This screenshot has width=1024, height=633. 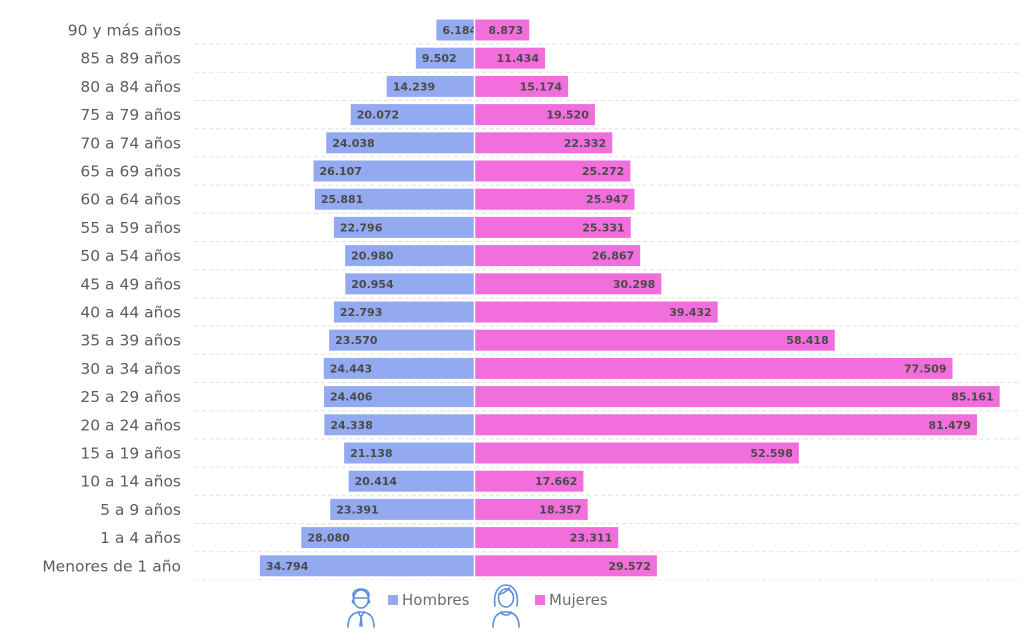 I want to click on value-label-mujeres: 29.572, so click(x=629, y=566).